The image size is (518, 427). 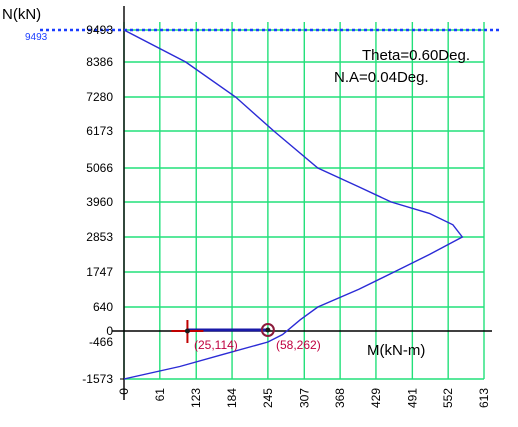 I want to click on y-tick-label: 3960, so click(x=99, y=202).